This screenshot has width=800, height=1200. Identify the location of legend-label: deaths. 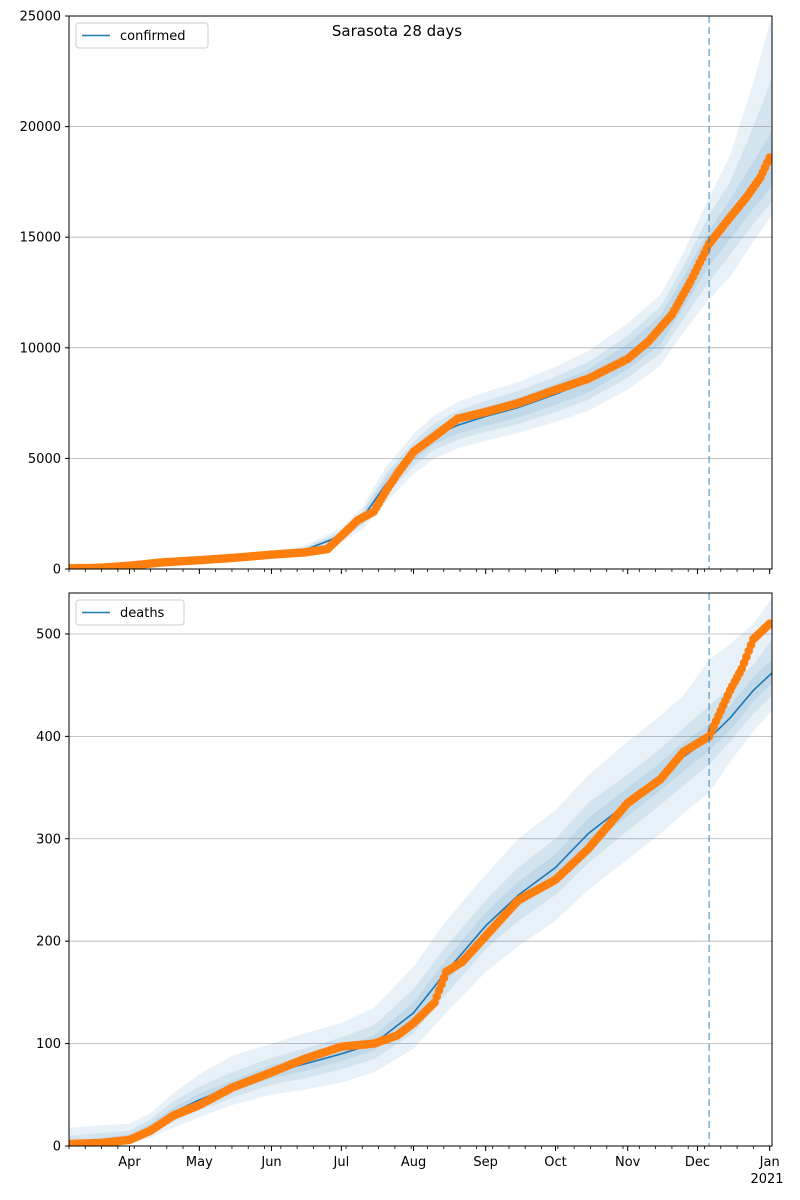
(142, 613).